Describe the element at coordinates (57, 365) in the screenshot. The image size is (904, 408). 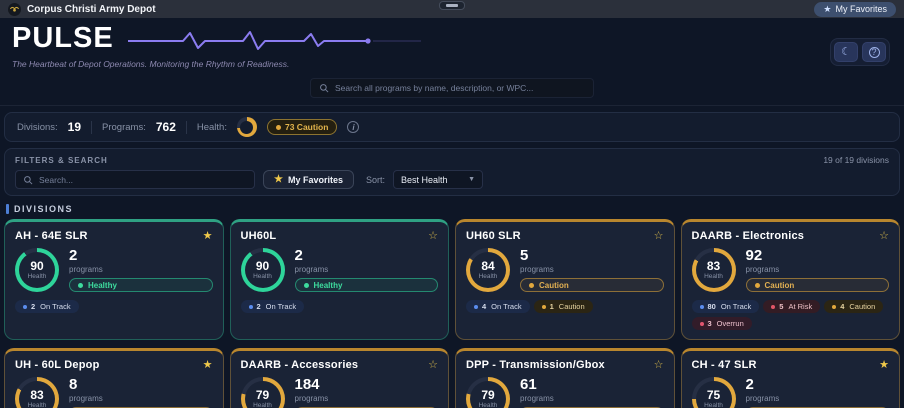
I see `division-title: UH - 60L Depop` at that location.